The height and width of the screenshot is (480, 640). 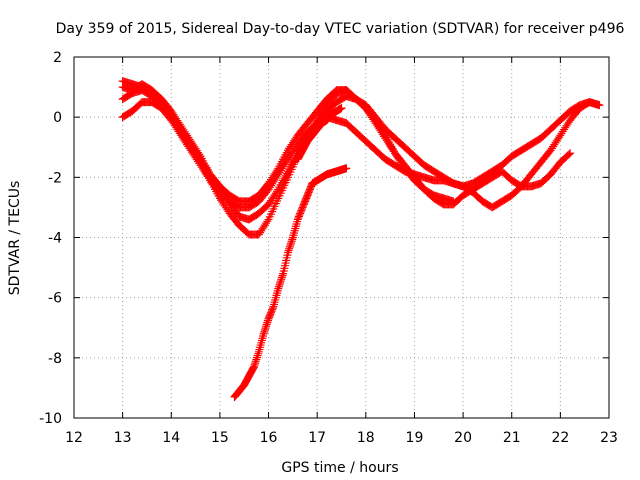 What do you see at coordinates (220, 438) in the screenshot?
I see `x-tick-label: 15` at bounding box center [220, 438].